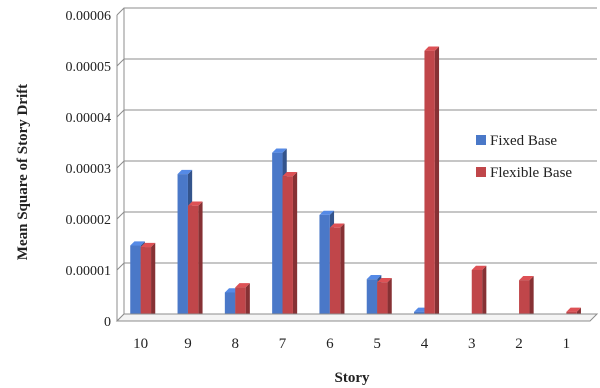 The image size is (600, 388). I want to click on y-tick-label: 0, so click(107, 322).